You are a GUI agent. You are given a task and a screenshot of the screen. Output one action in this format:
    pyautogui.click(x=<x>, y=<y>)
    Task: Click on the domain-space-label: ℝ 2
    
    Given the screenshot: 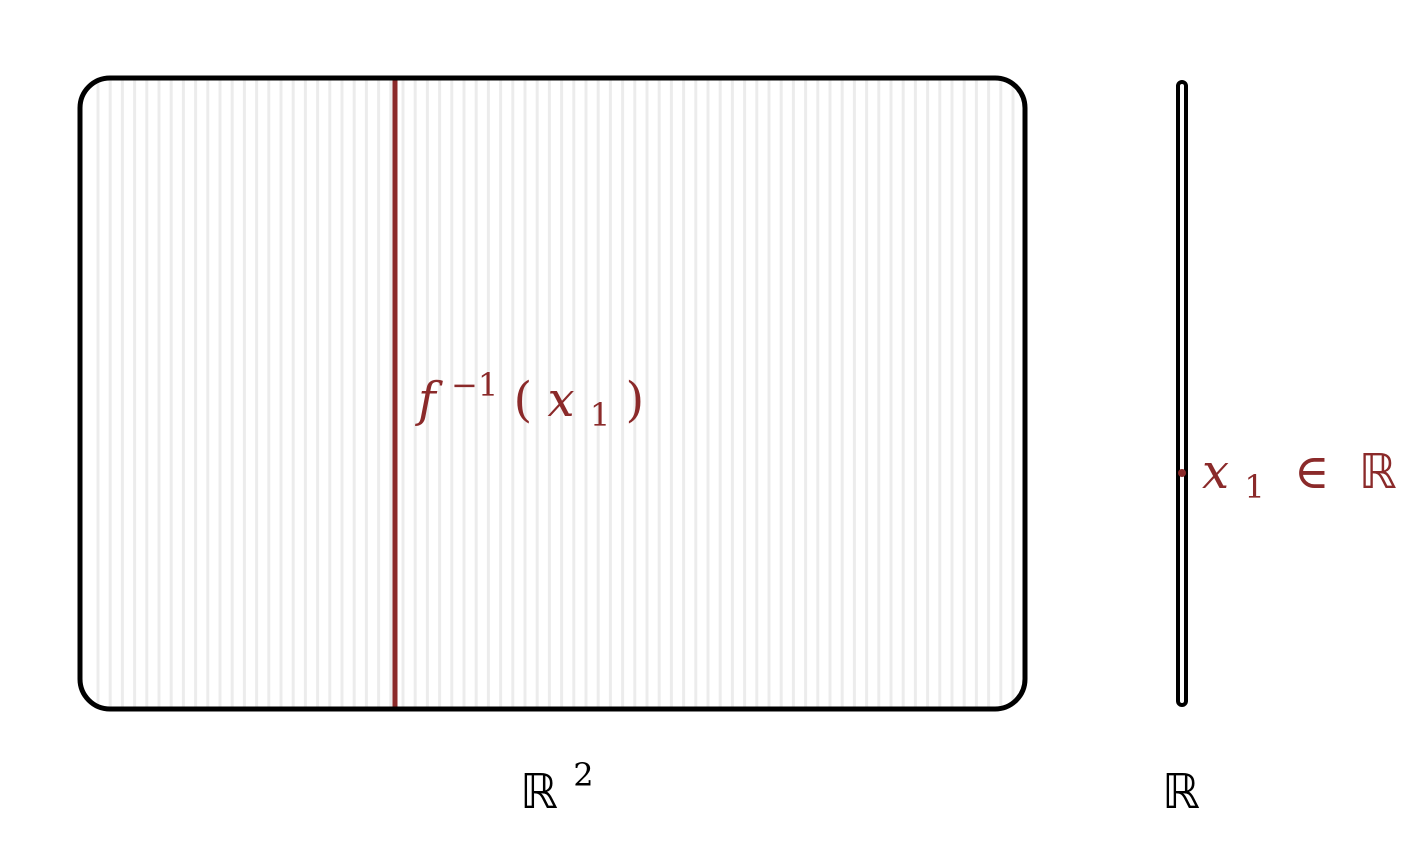 What is the action you would take?
    pyautogui.click(x=557, y=788)
    